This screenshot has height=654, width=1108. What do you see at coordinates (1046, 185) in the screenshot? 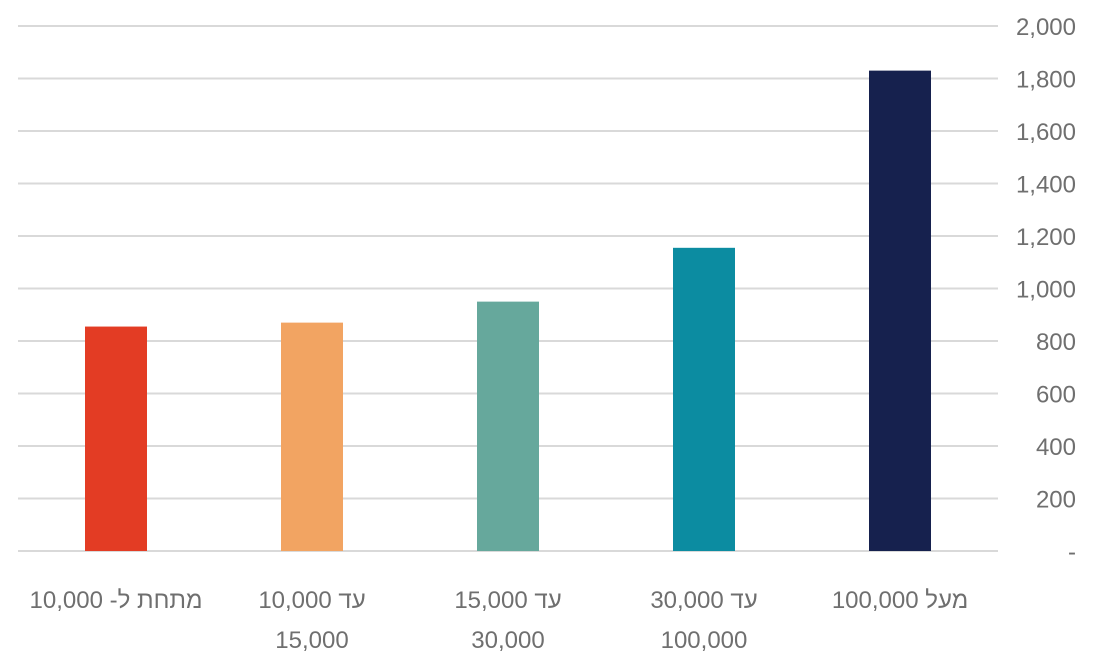
I see `y-tick-label: 1,400` at bounding box center [1046, 185].